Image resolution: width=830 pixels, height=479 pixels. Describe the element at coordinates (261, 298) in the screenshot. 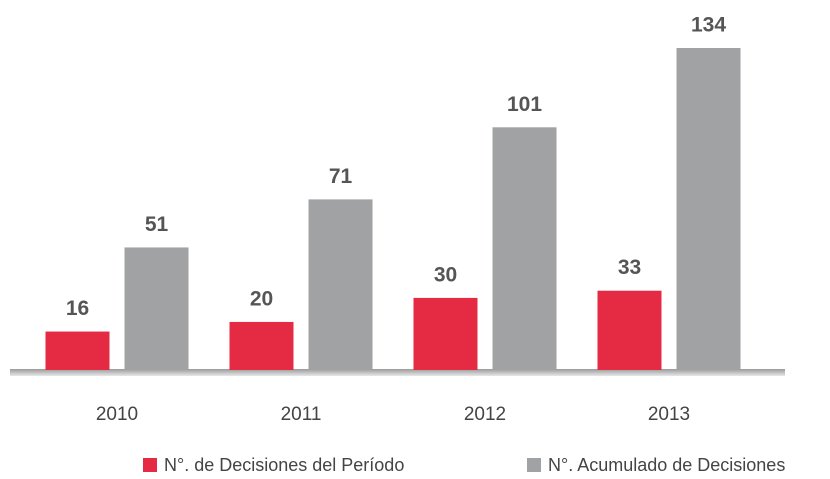

I see `data-label: 20` at that location.